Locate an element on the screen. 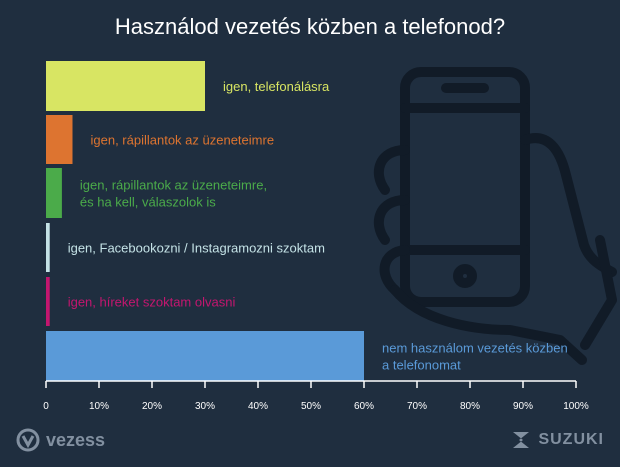 This screenshot has height=467, width=620. x-tick-label-5: 50% is located at coordinates (311, 406).